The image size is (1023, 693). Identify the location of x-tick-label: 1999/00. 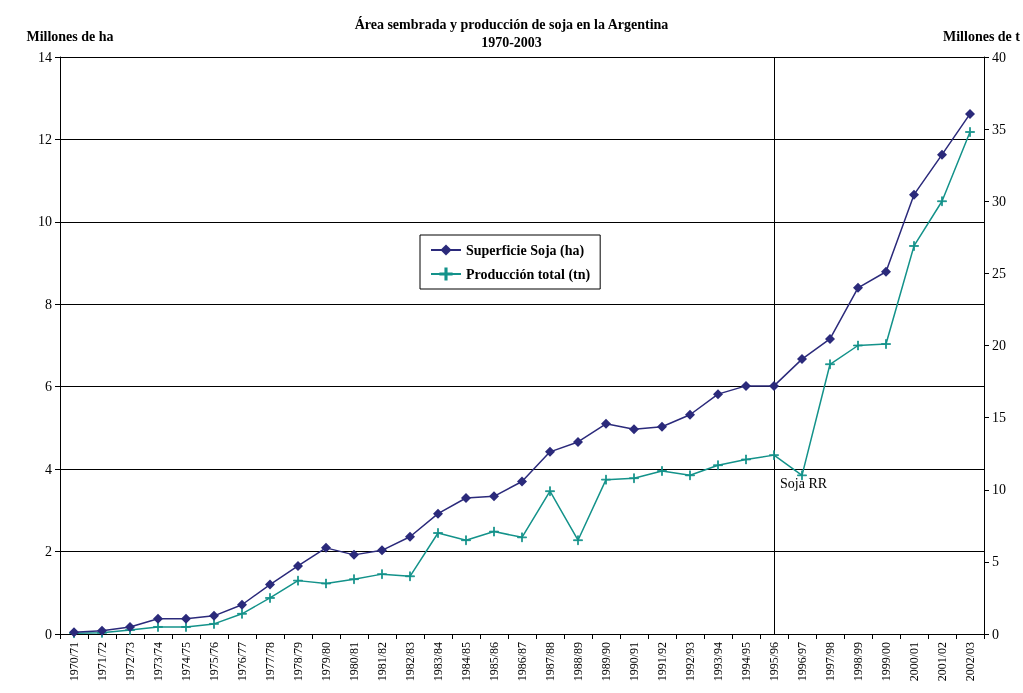
(886, 662).